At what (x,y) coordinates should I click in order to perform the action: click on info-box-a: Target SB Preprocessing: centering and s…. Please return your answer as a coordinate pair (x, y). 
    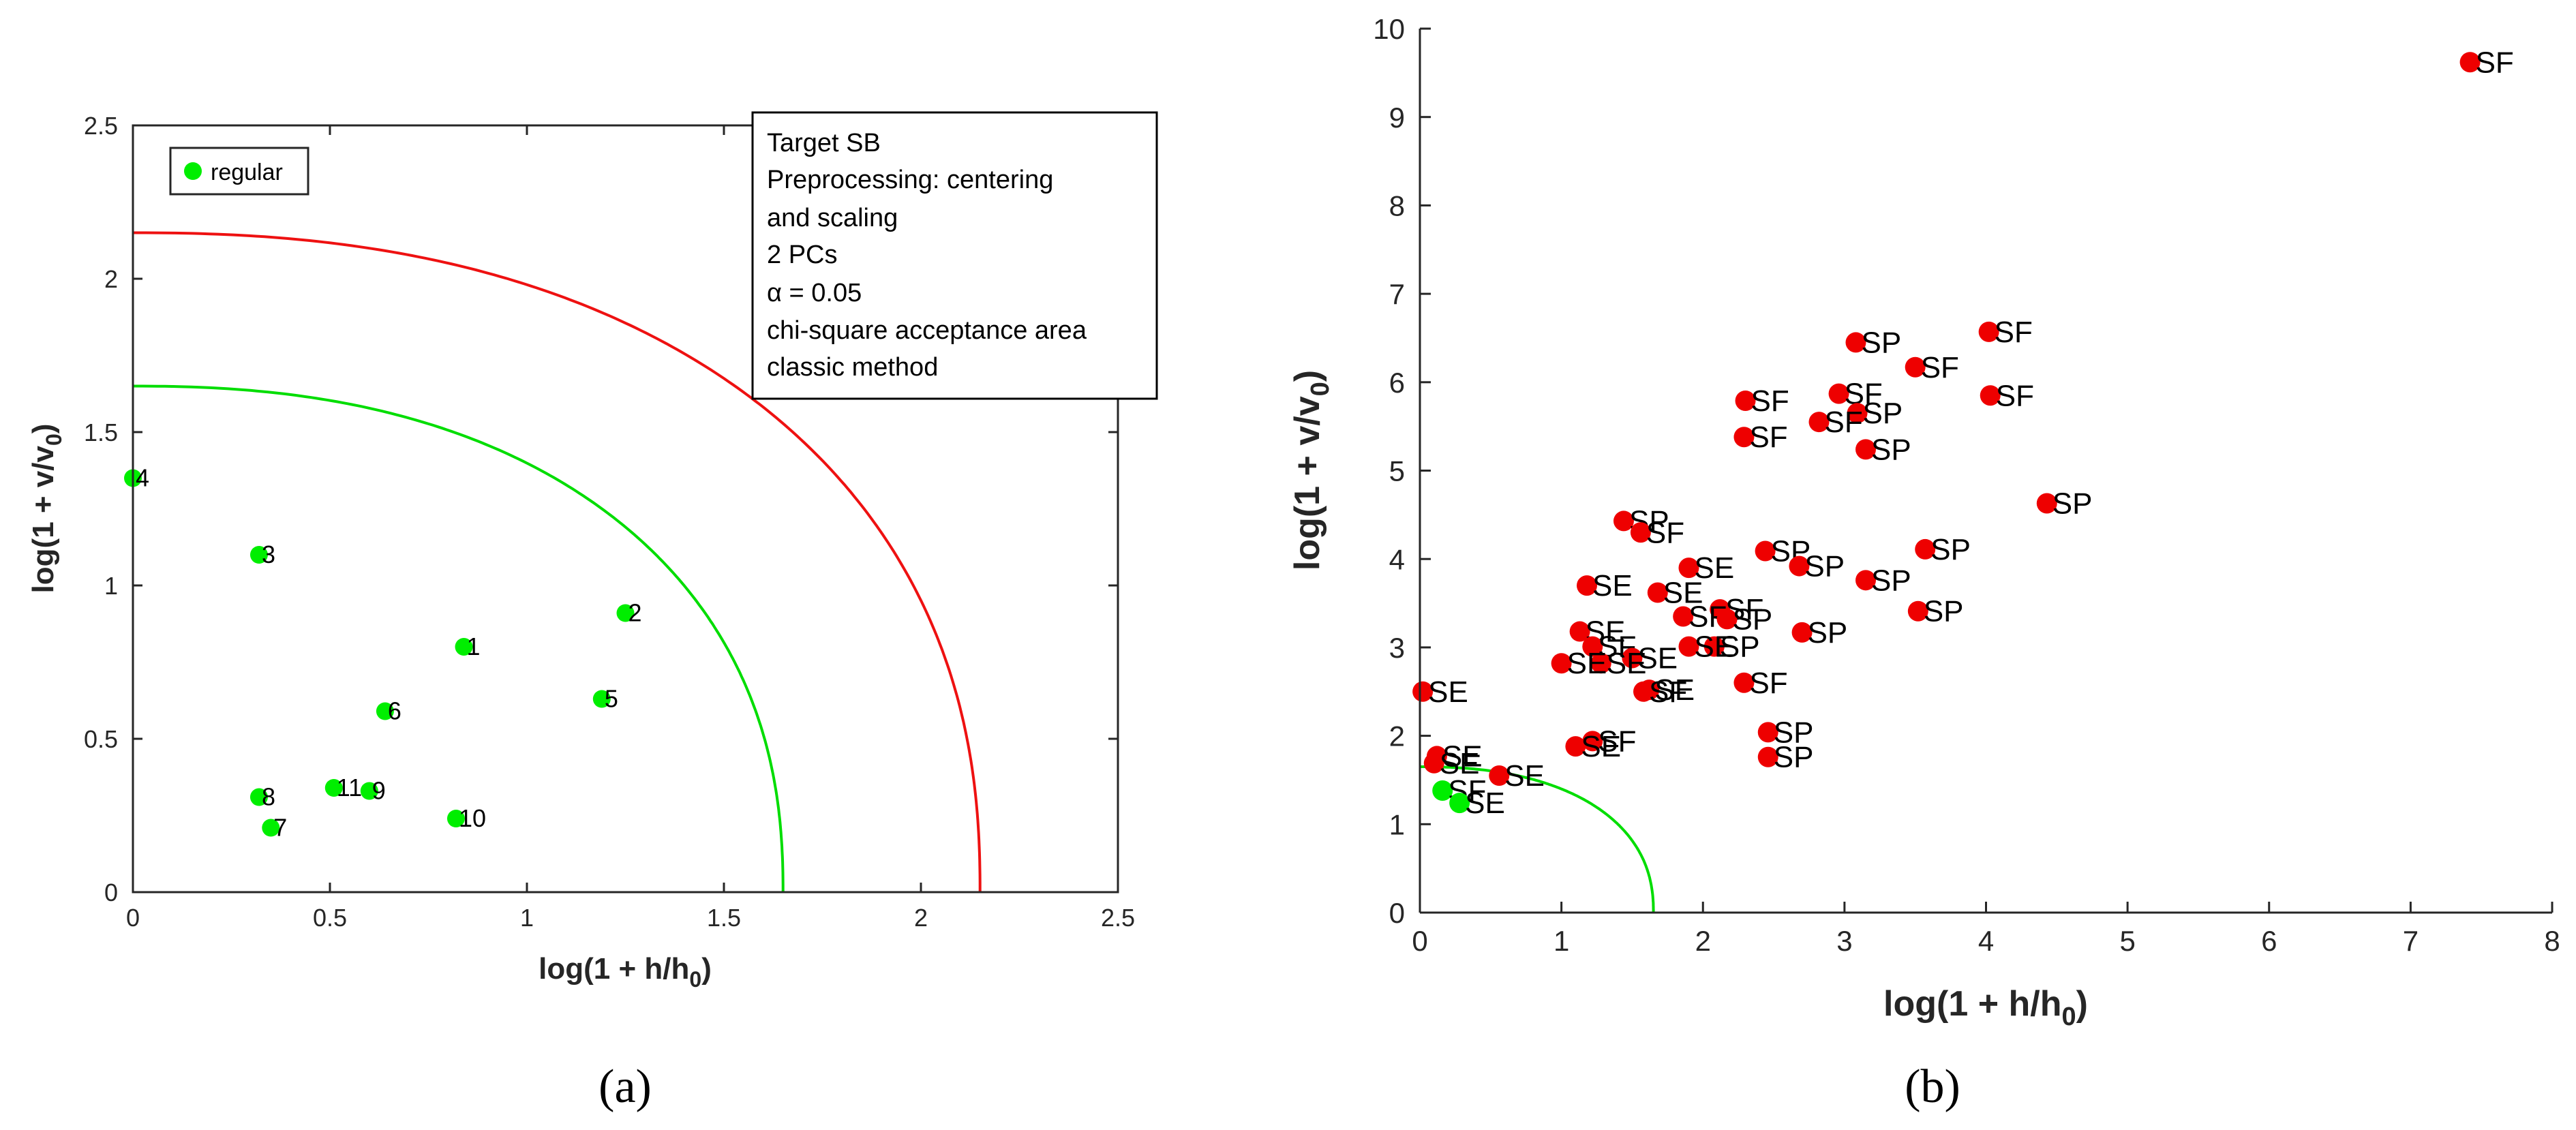
    Looking at the image, I should click on (954, 255).